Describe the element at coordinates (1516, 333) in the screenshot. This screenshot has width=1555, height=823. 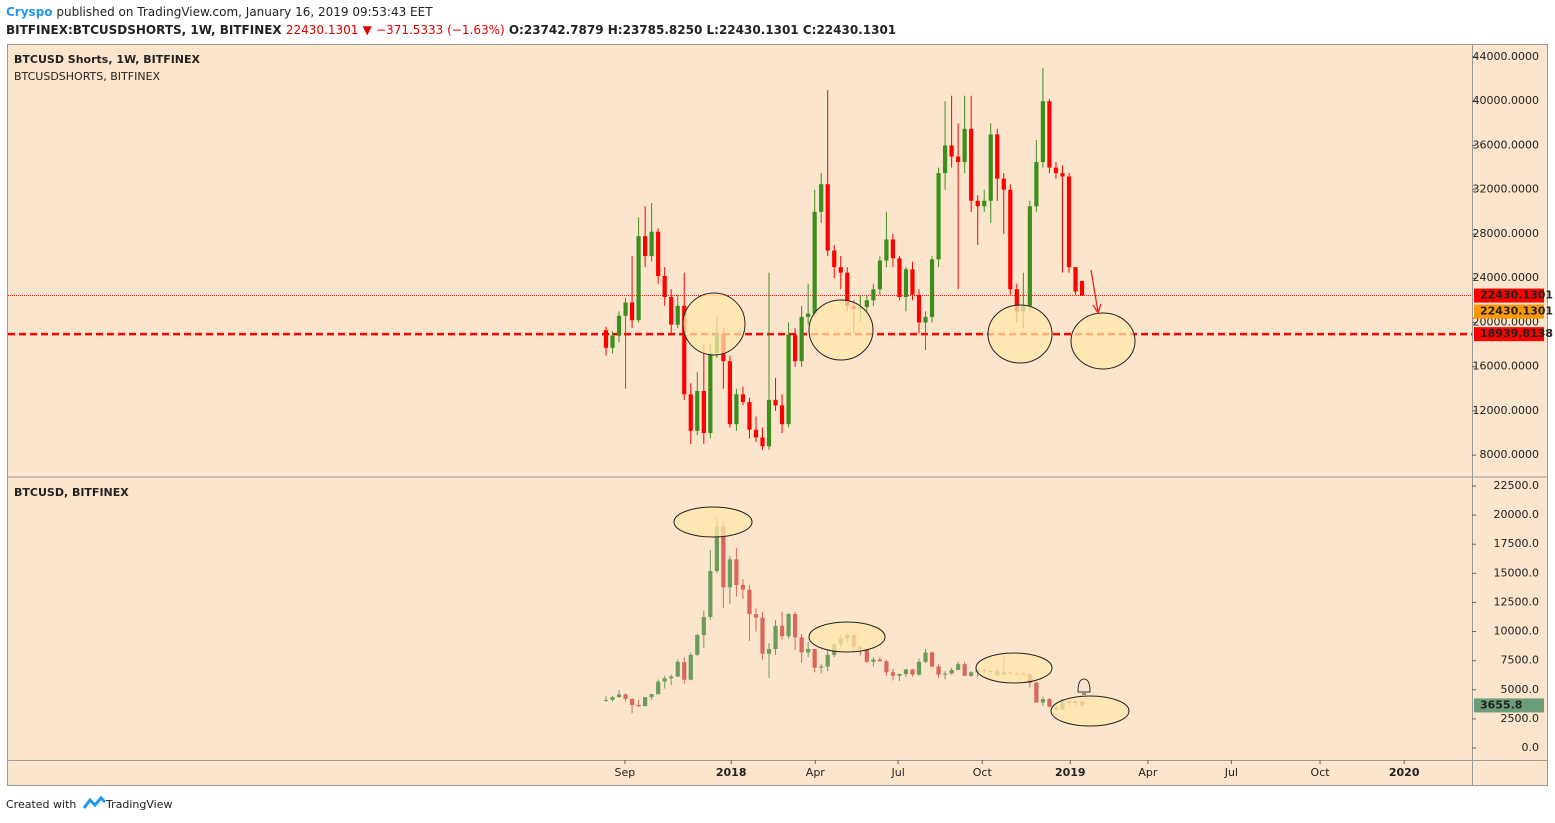
I see `price-tag-label: 18939.8138` at that location.